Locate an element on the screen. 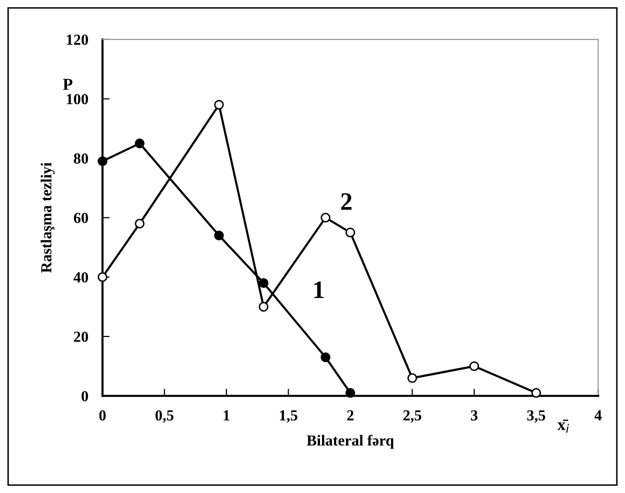 The height and width of the screenshot is (493, 625). x-tick-label: 0 is located at coordinates (102, 415).